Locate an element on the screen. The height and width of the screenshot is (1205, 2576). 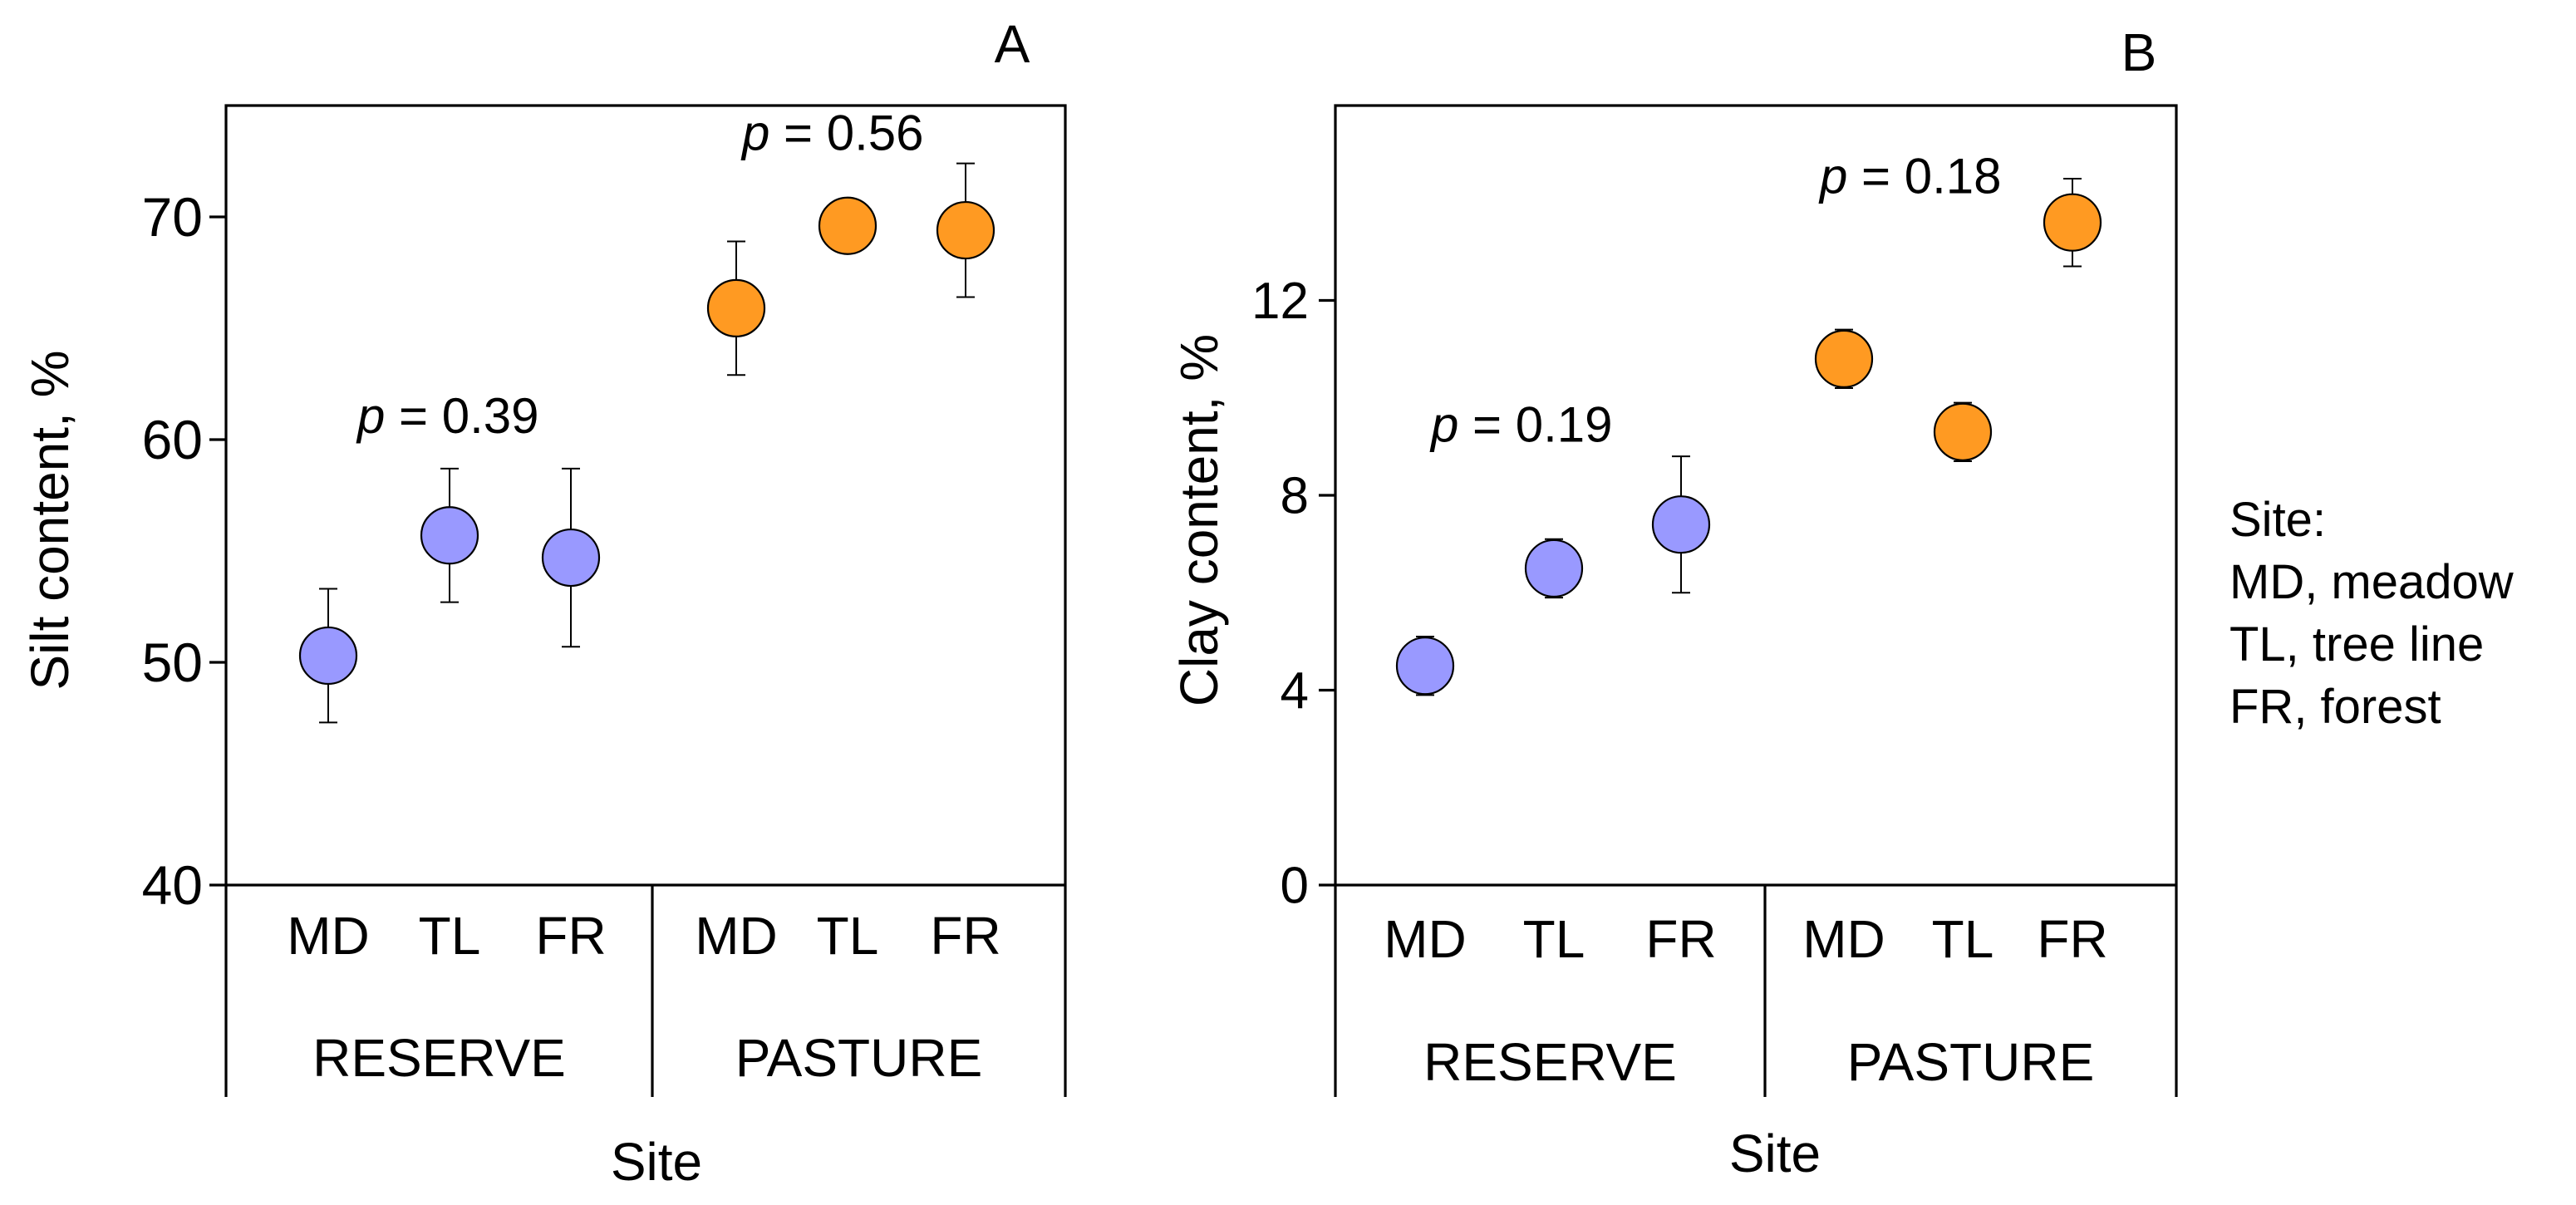
x-axis-label-a: Site is located at coordinates (656, 1162).